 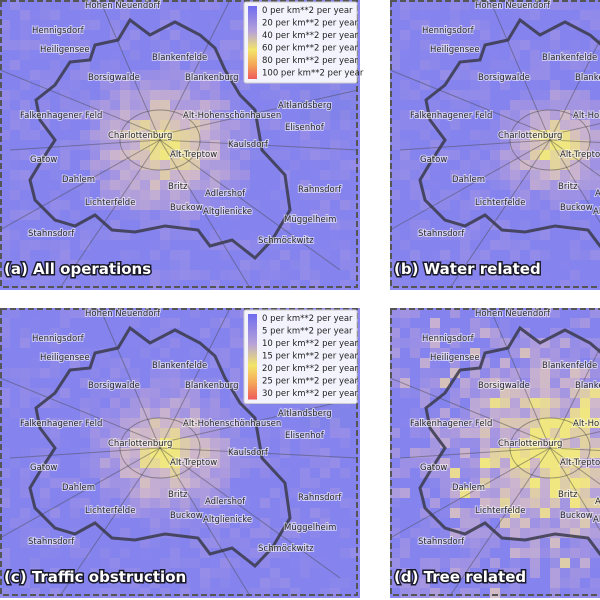 What do you see at coordinates (77, 269) in the screenshot?
I see `panel-caption: (a) All operations` at bounding box center [77, 269].